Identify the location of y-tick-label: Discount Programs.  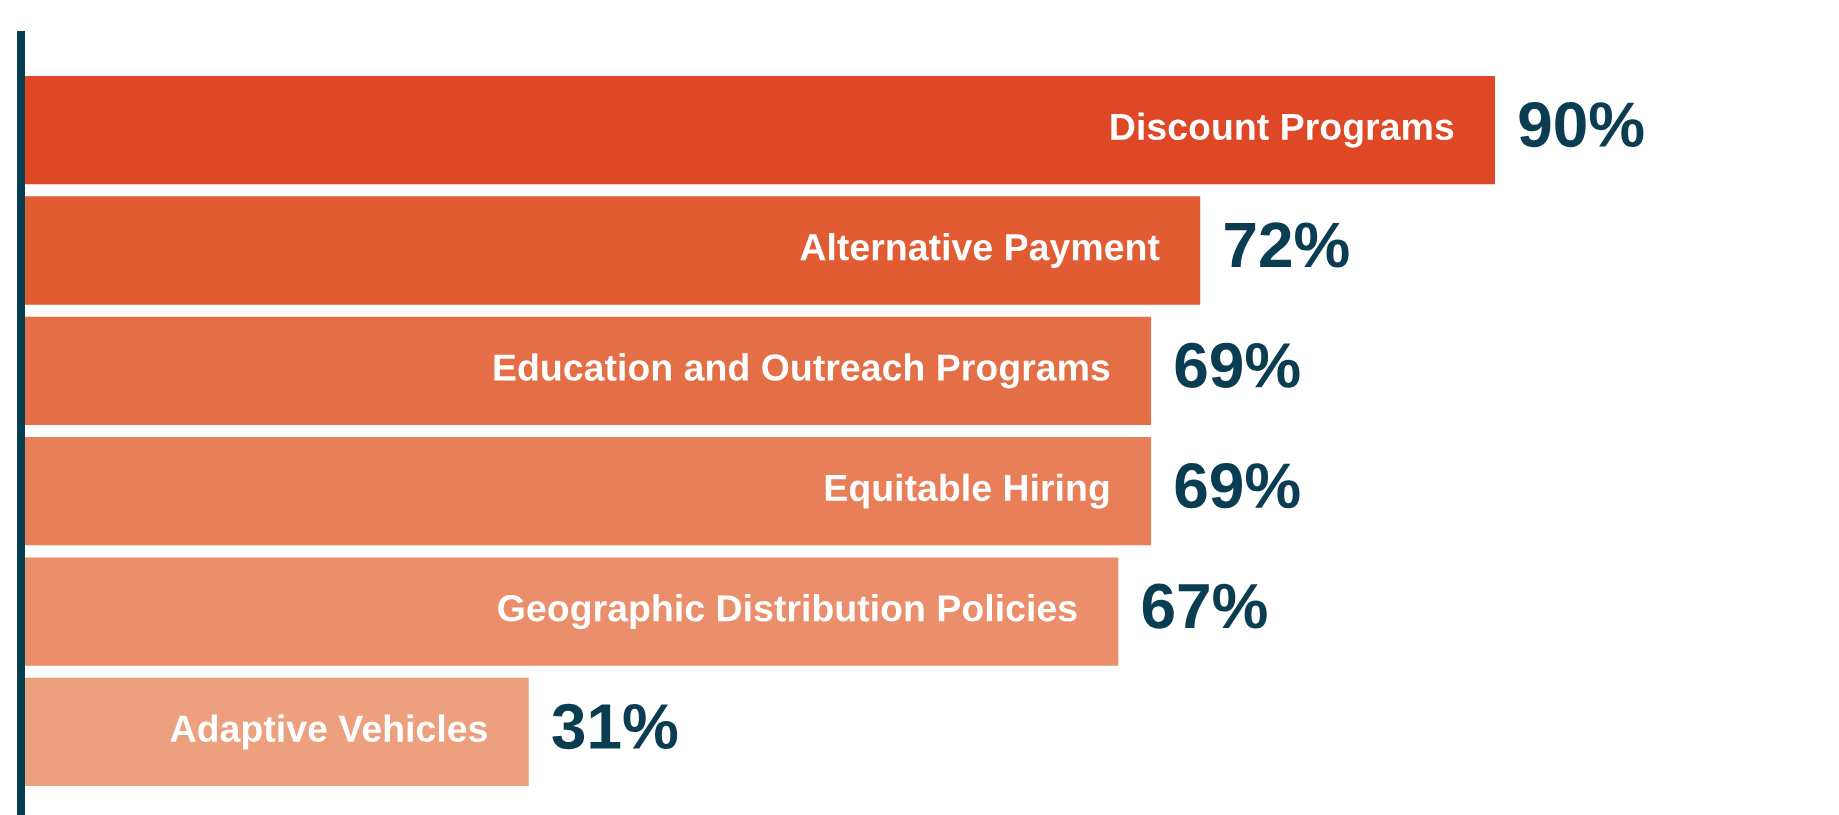
(1282, 130).